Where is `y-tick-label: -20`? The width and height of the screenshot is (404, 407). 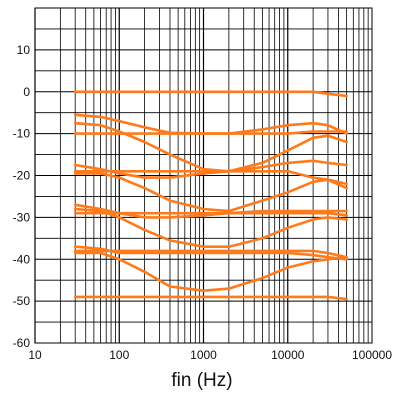 y-tick-label: -20 is located at coordinates (22, 176).